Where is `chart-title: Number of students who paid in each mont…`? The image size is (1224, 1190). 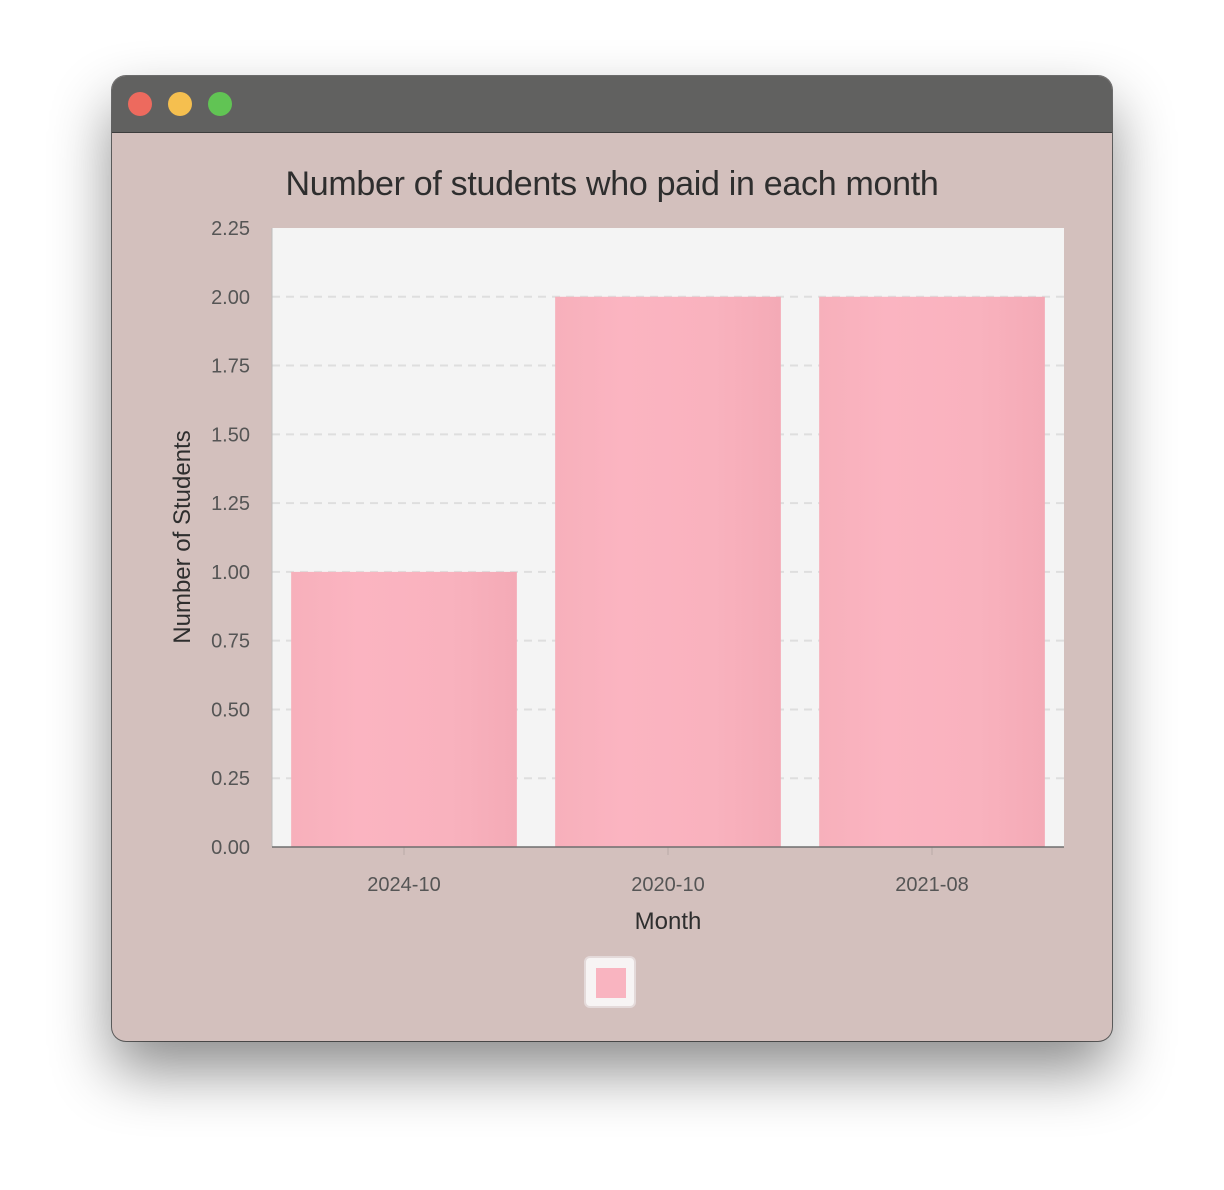 chart-title: Number of students who paid in each mont… is located at coordinates (612, 184).